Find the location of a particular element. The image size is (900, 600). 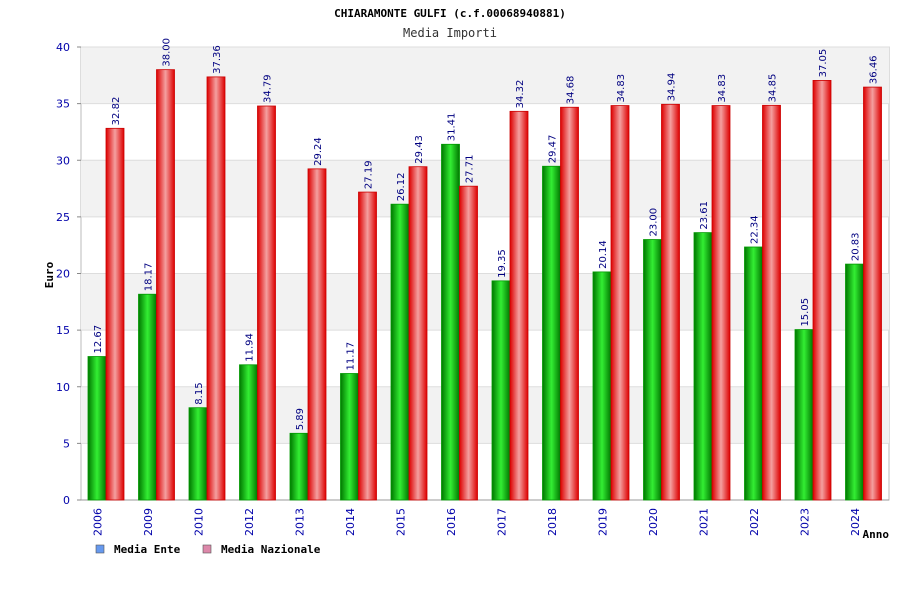

y-tick-label: 15 is located at coordinates (63, 330).